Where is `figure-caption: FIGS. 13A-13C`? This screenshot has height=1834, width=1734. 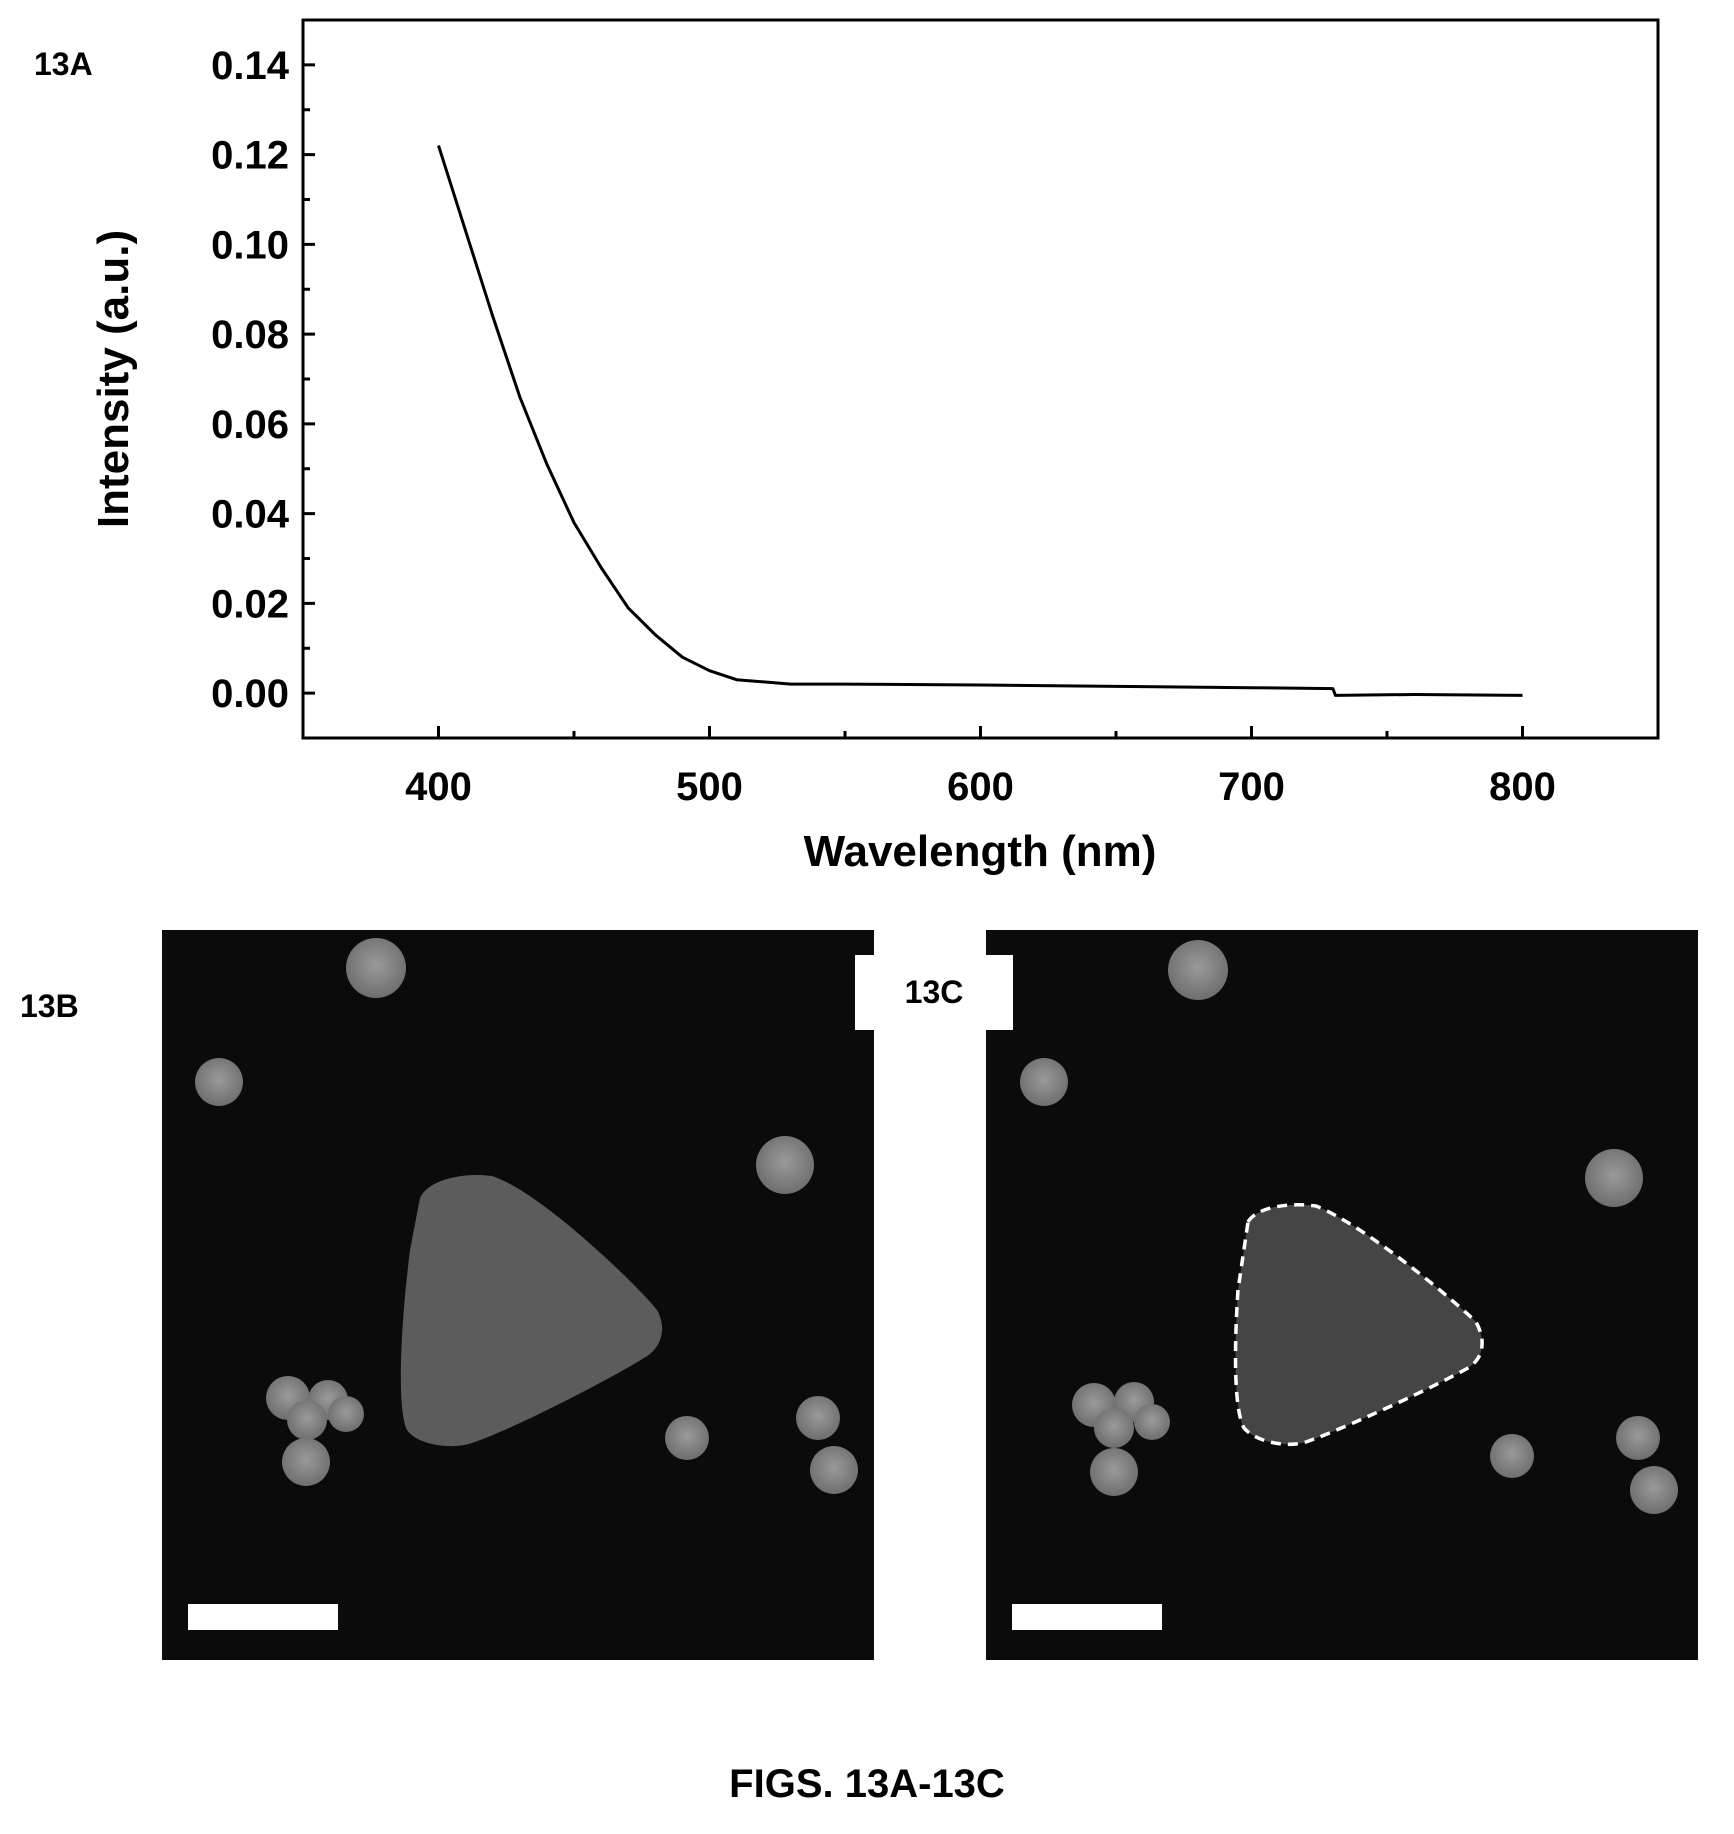
figure-caption: FIGS. 13A-13C is located at coordinates (867, 1784).